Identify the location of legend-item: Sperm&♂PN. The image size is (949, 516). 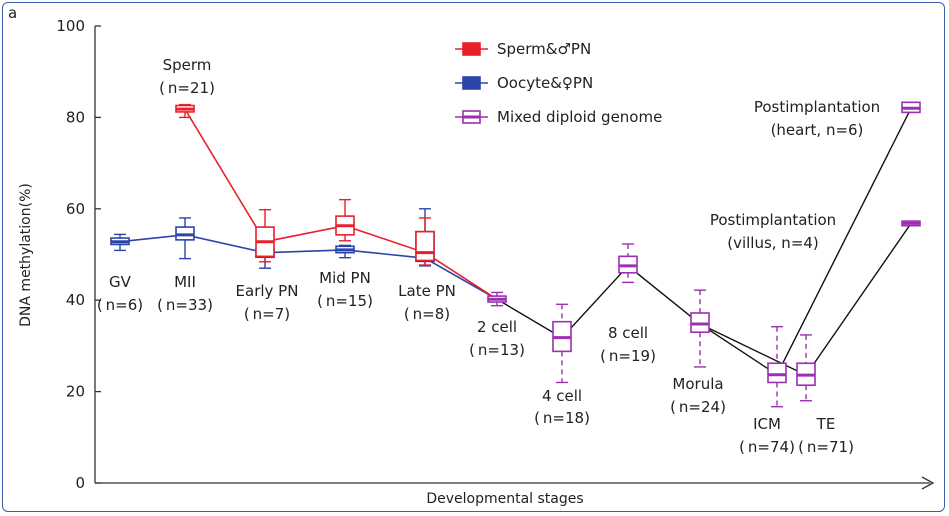
(523, 49).